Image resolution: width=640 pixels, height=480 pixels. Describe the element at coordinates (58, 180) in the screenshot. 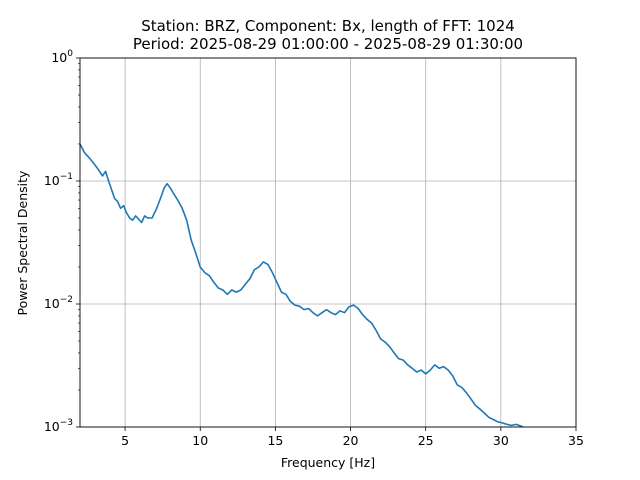

I see `y-tick-label: 10⁻¹` at that location.